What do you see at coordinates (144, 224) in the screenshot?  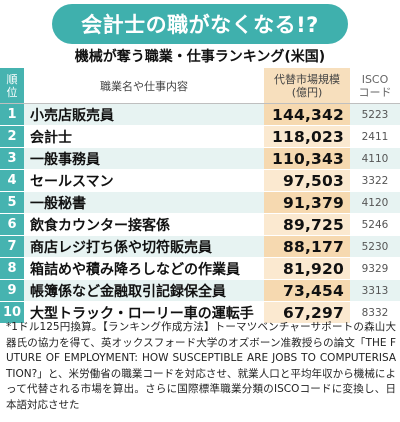 I see `job-name-cell: 飲食カウンター接客係` at bounding box center [144, 224].